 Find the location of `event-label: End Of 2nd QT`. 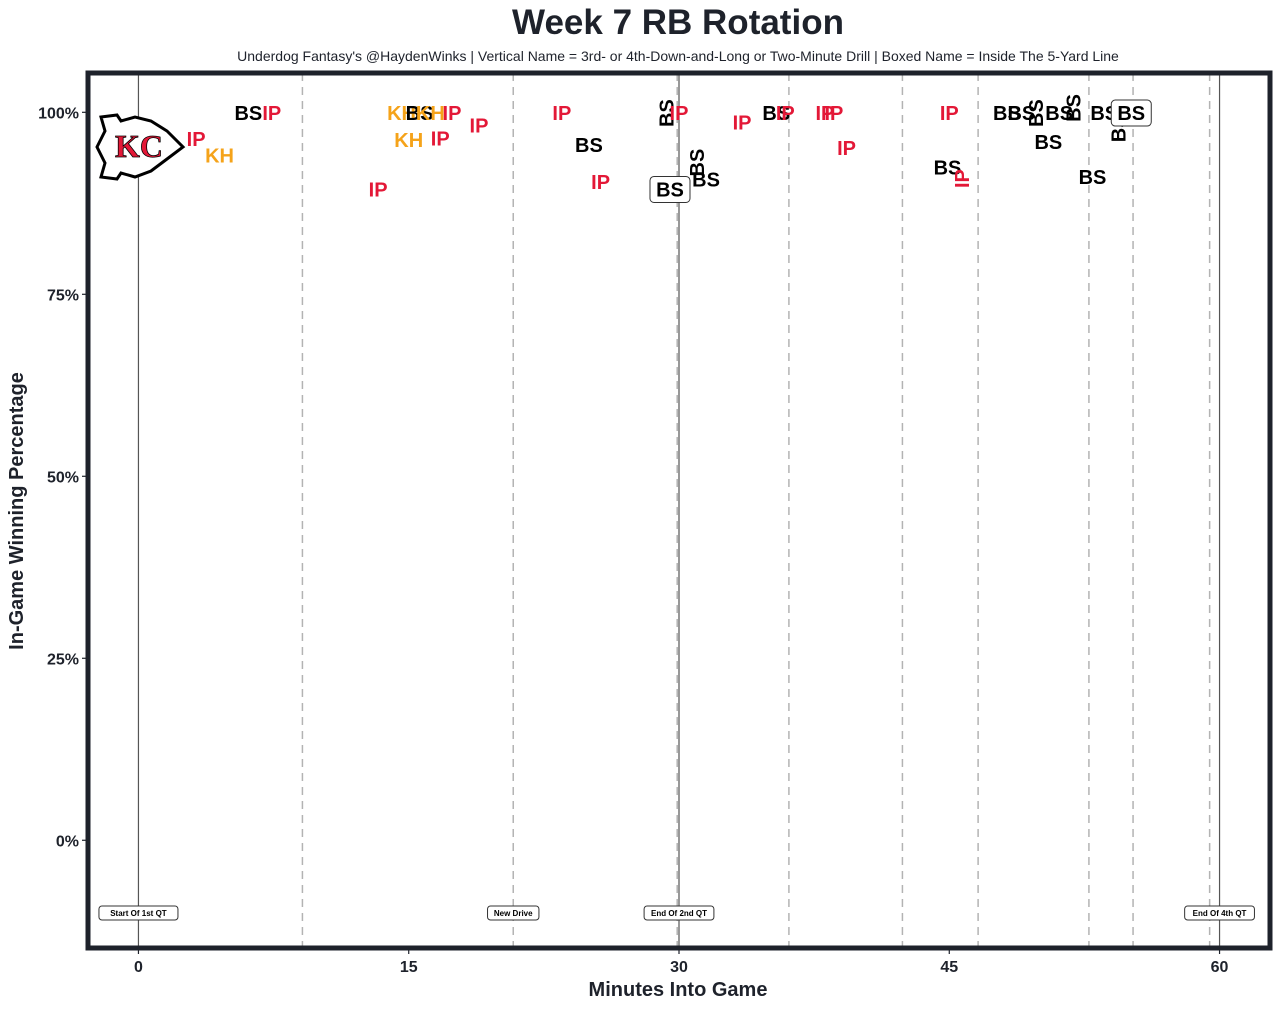

event-label: End Of 2nd QT is located at coordinates (679, 913).